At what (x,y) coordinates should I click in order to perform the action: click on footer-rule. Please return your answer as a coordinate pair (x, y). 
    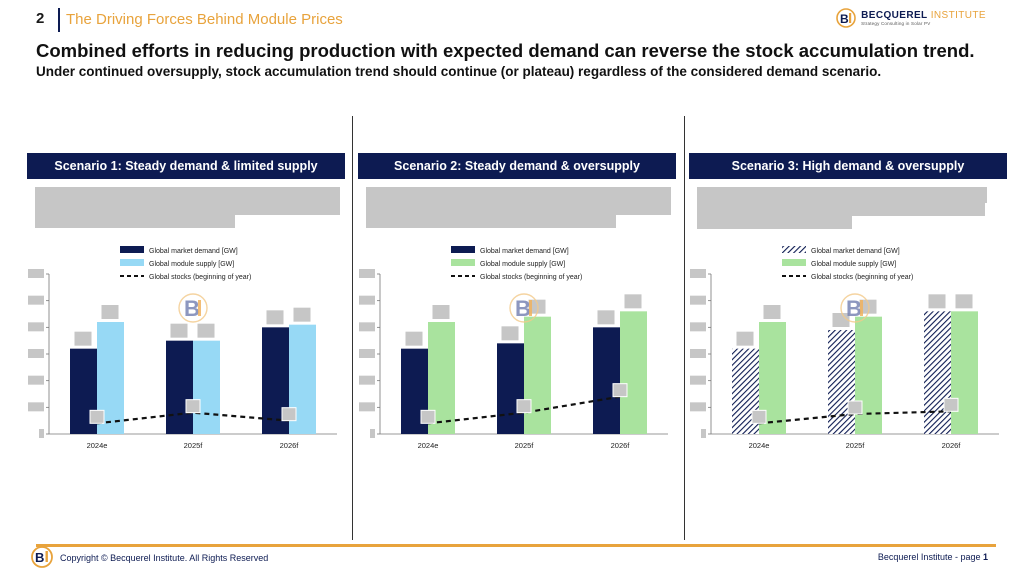
    Looking at the image, I should click on (516, 545).